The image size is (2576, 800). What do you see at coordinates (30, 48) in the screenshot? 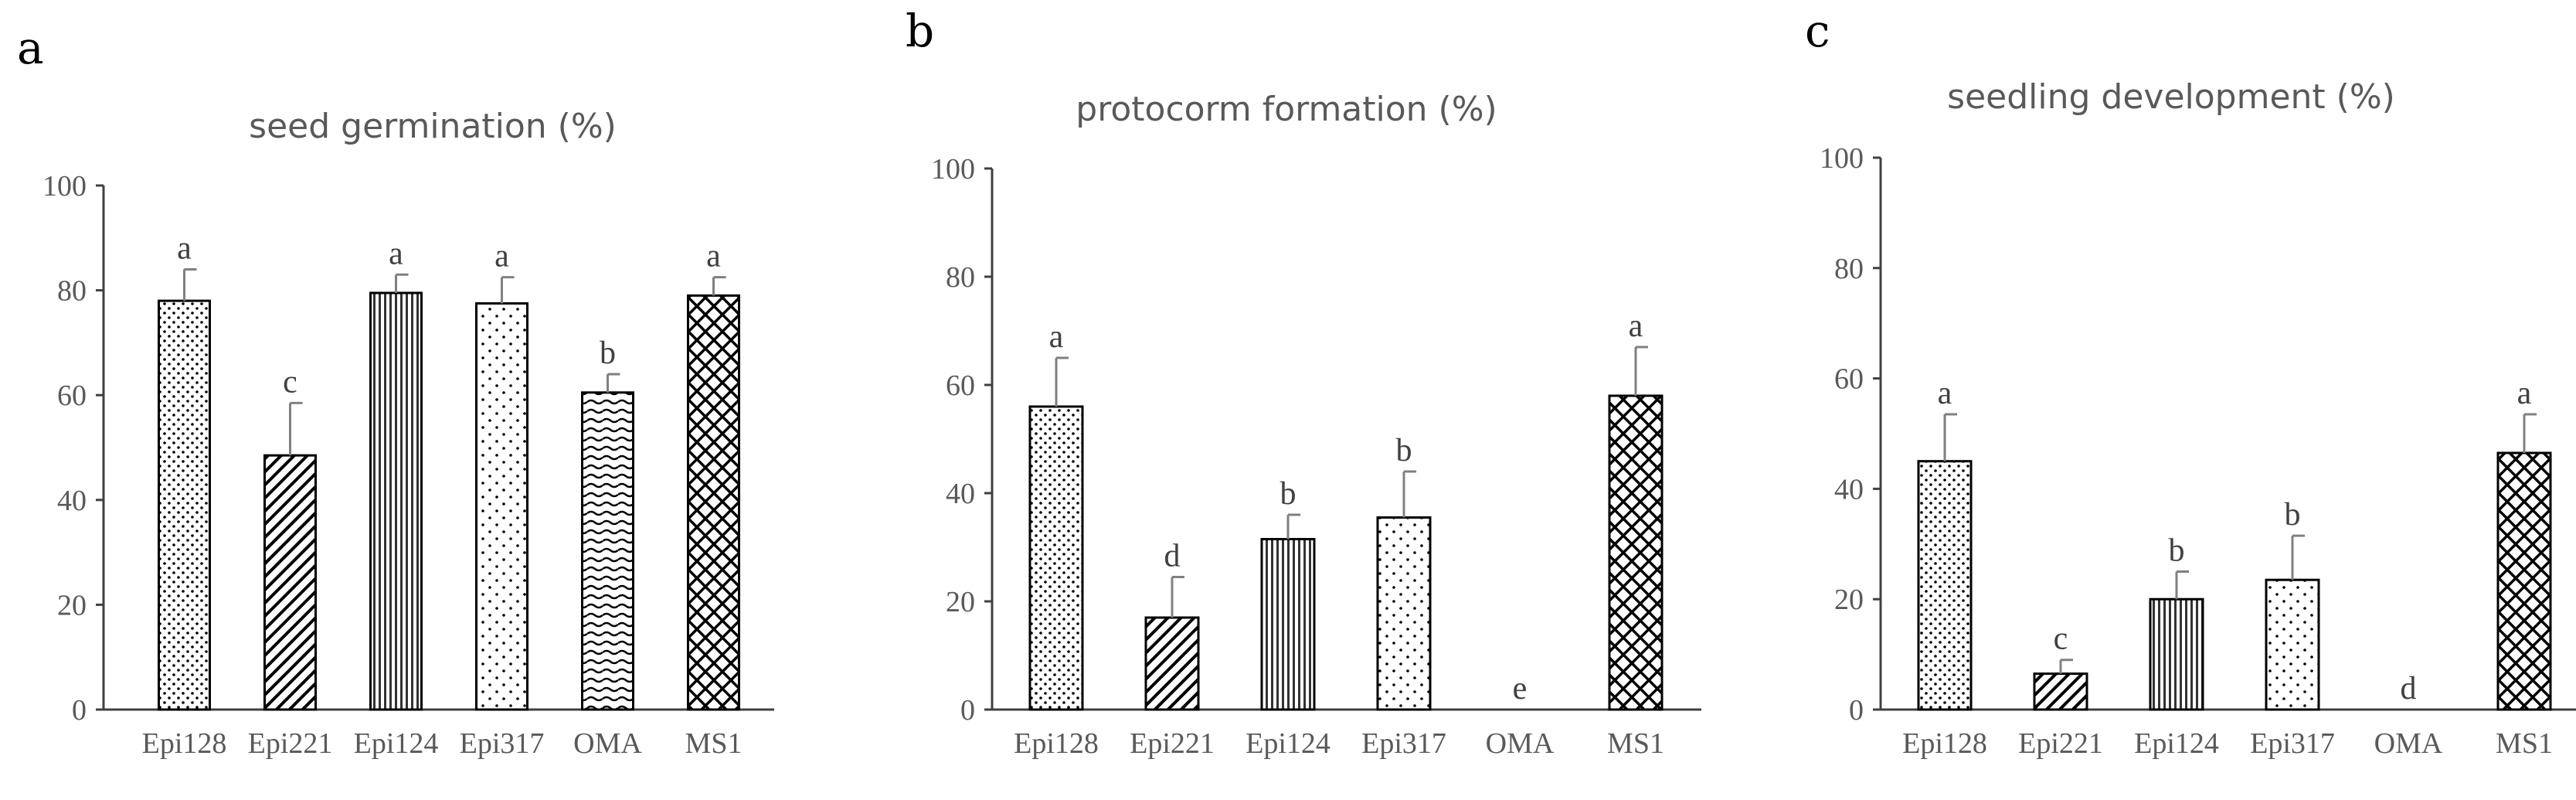
I see `panel-letter: a` at bounding box center [30, 48].